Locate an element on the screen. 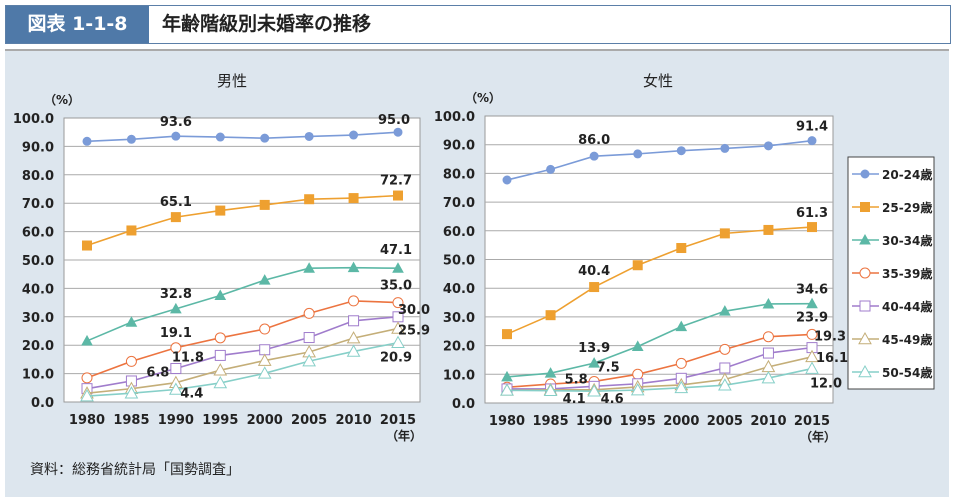 This screenshot has width=956, height=504. y-tick-label: 60.0 is located at coordinates (38, 233).